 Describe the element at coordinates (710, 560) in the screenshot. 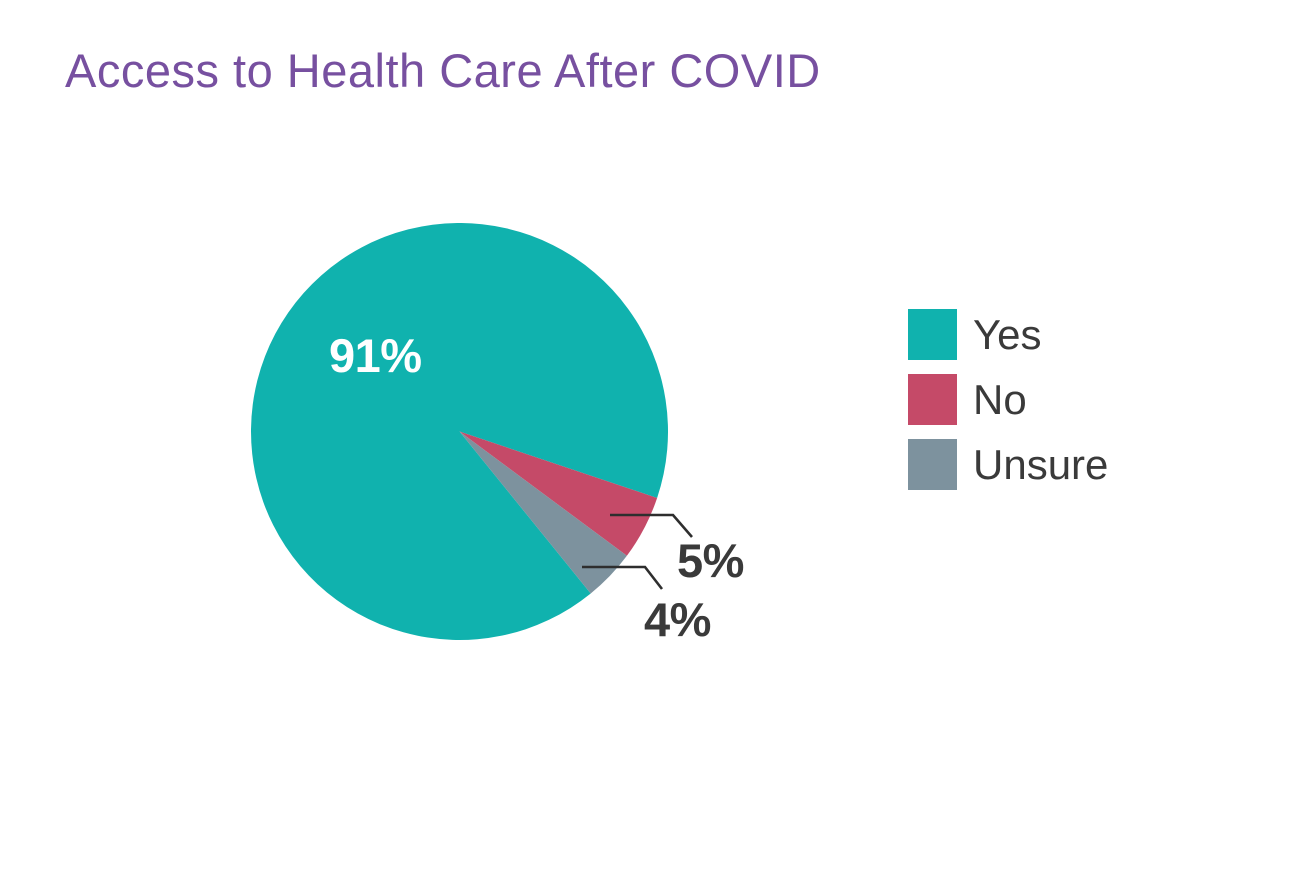

I see `slice-label-no: 5%` at that location.